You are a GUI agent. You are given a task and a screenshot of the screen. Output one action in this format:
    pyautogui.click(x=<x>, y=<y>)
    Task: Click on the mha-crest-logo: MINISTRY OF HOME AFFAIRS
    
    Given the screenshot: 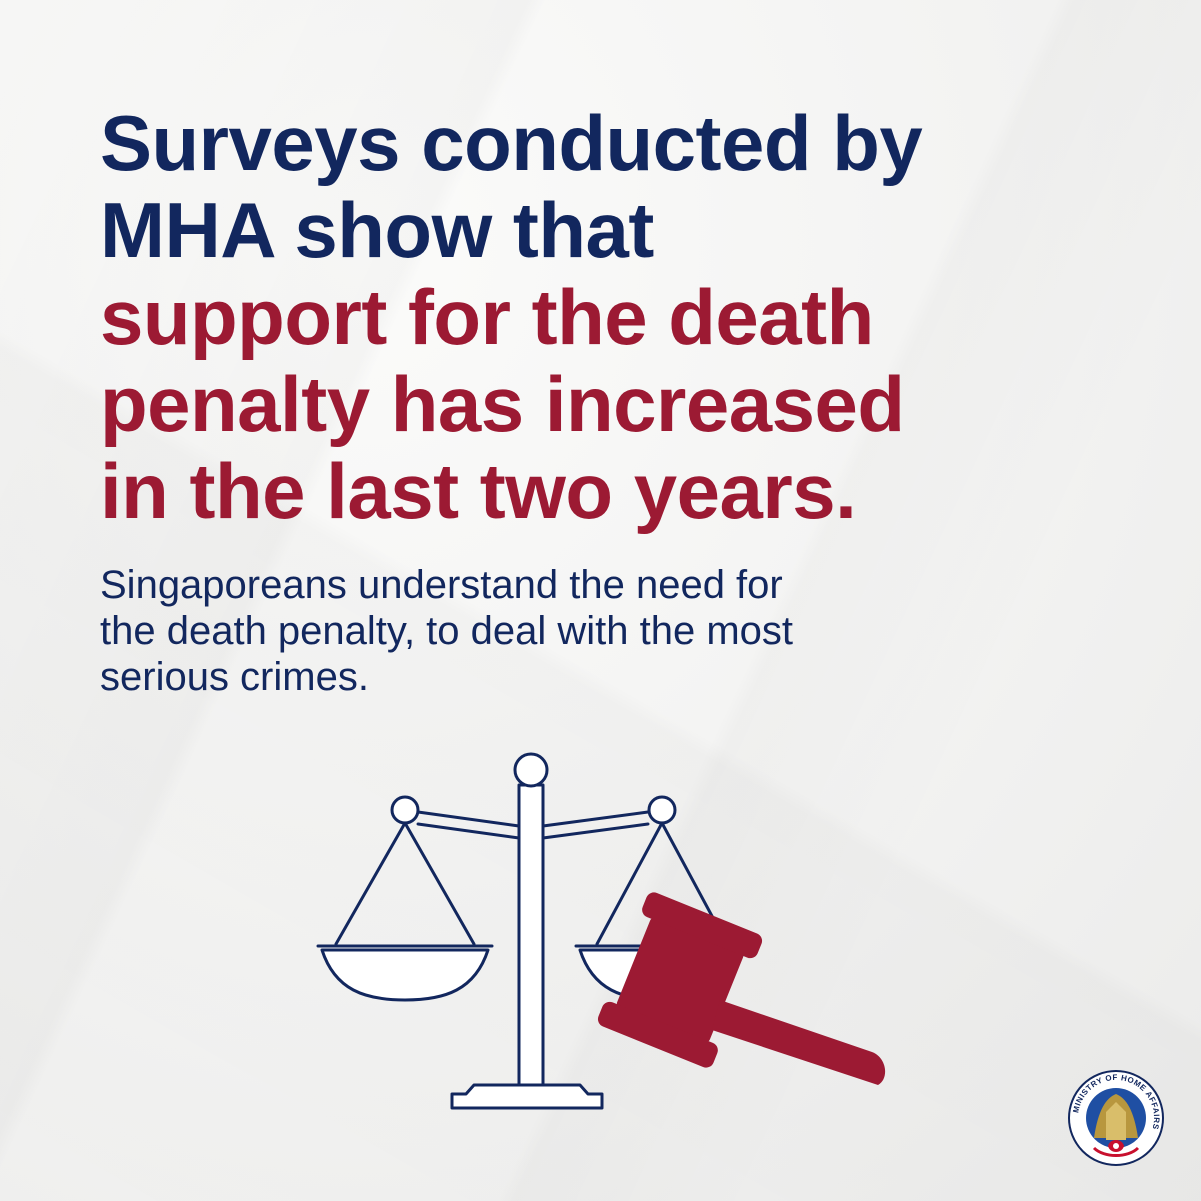 What is the action you would take?
    pyautogui.click(x=1116, y=1118)
    